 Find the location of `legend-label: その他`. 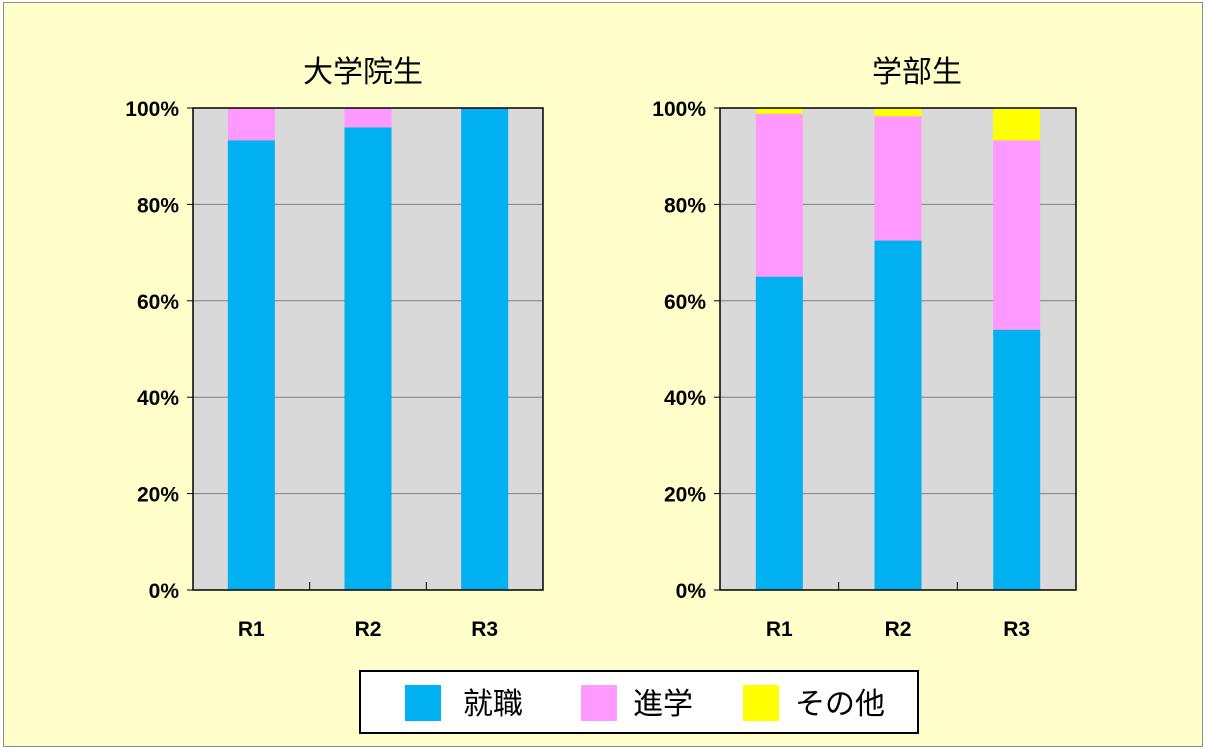

legend-label: その他 is located at coordinates (840, 704).